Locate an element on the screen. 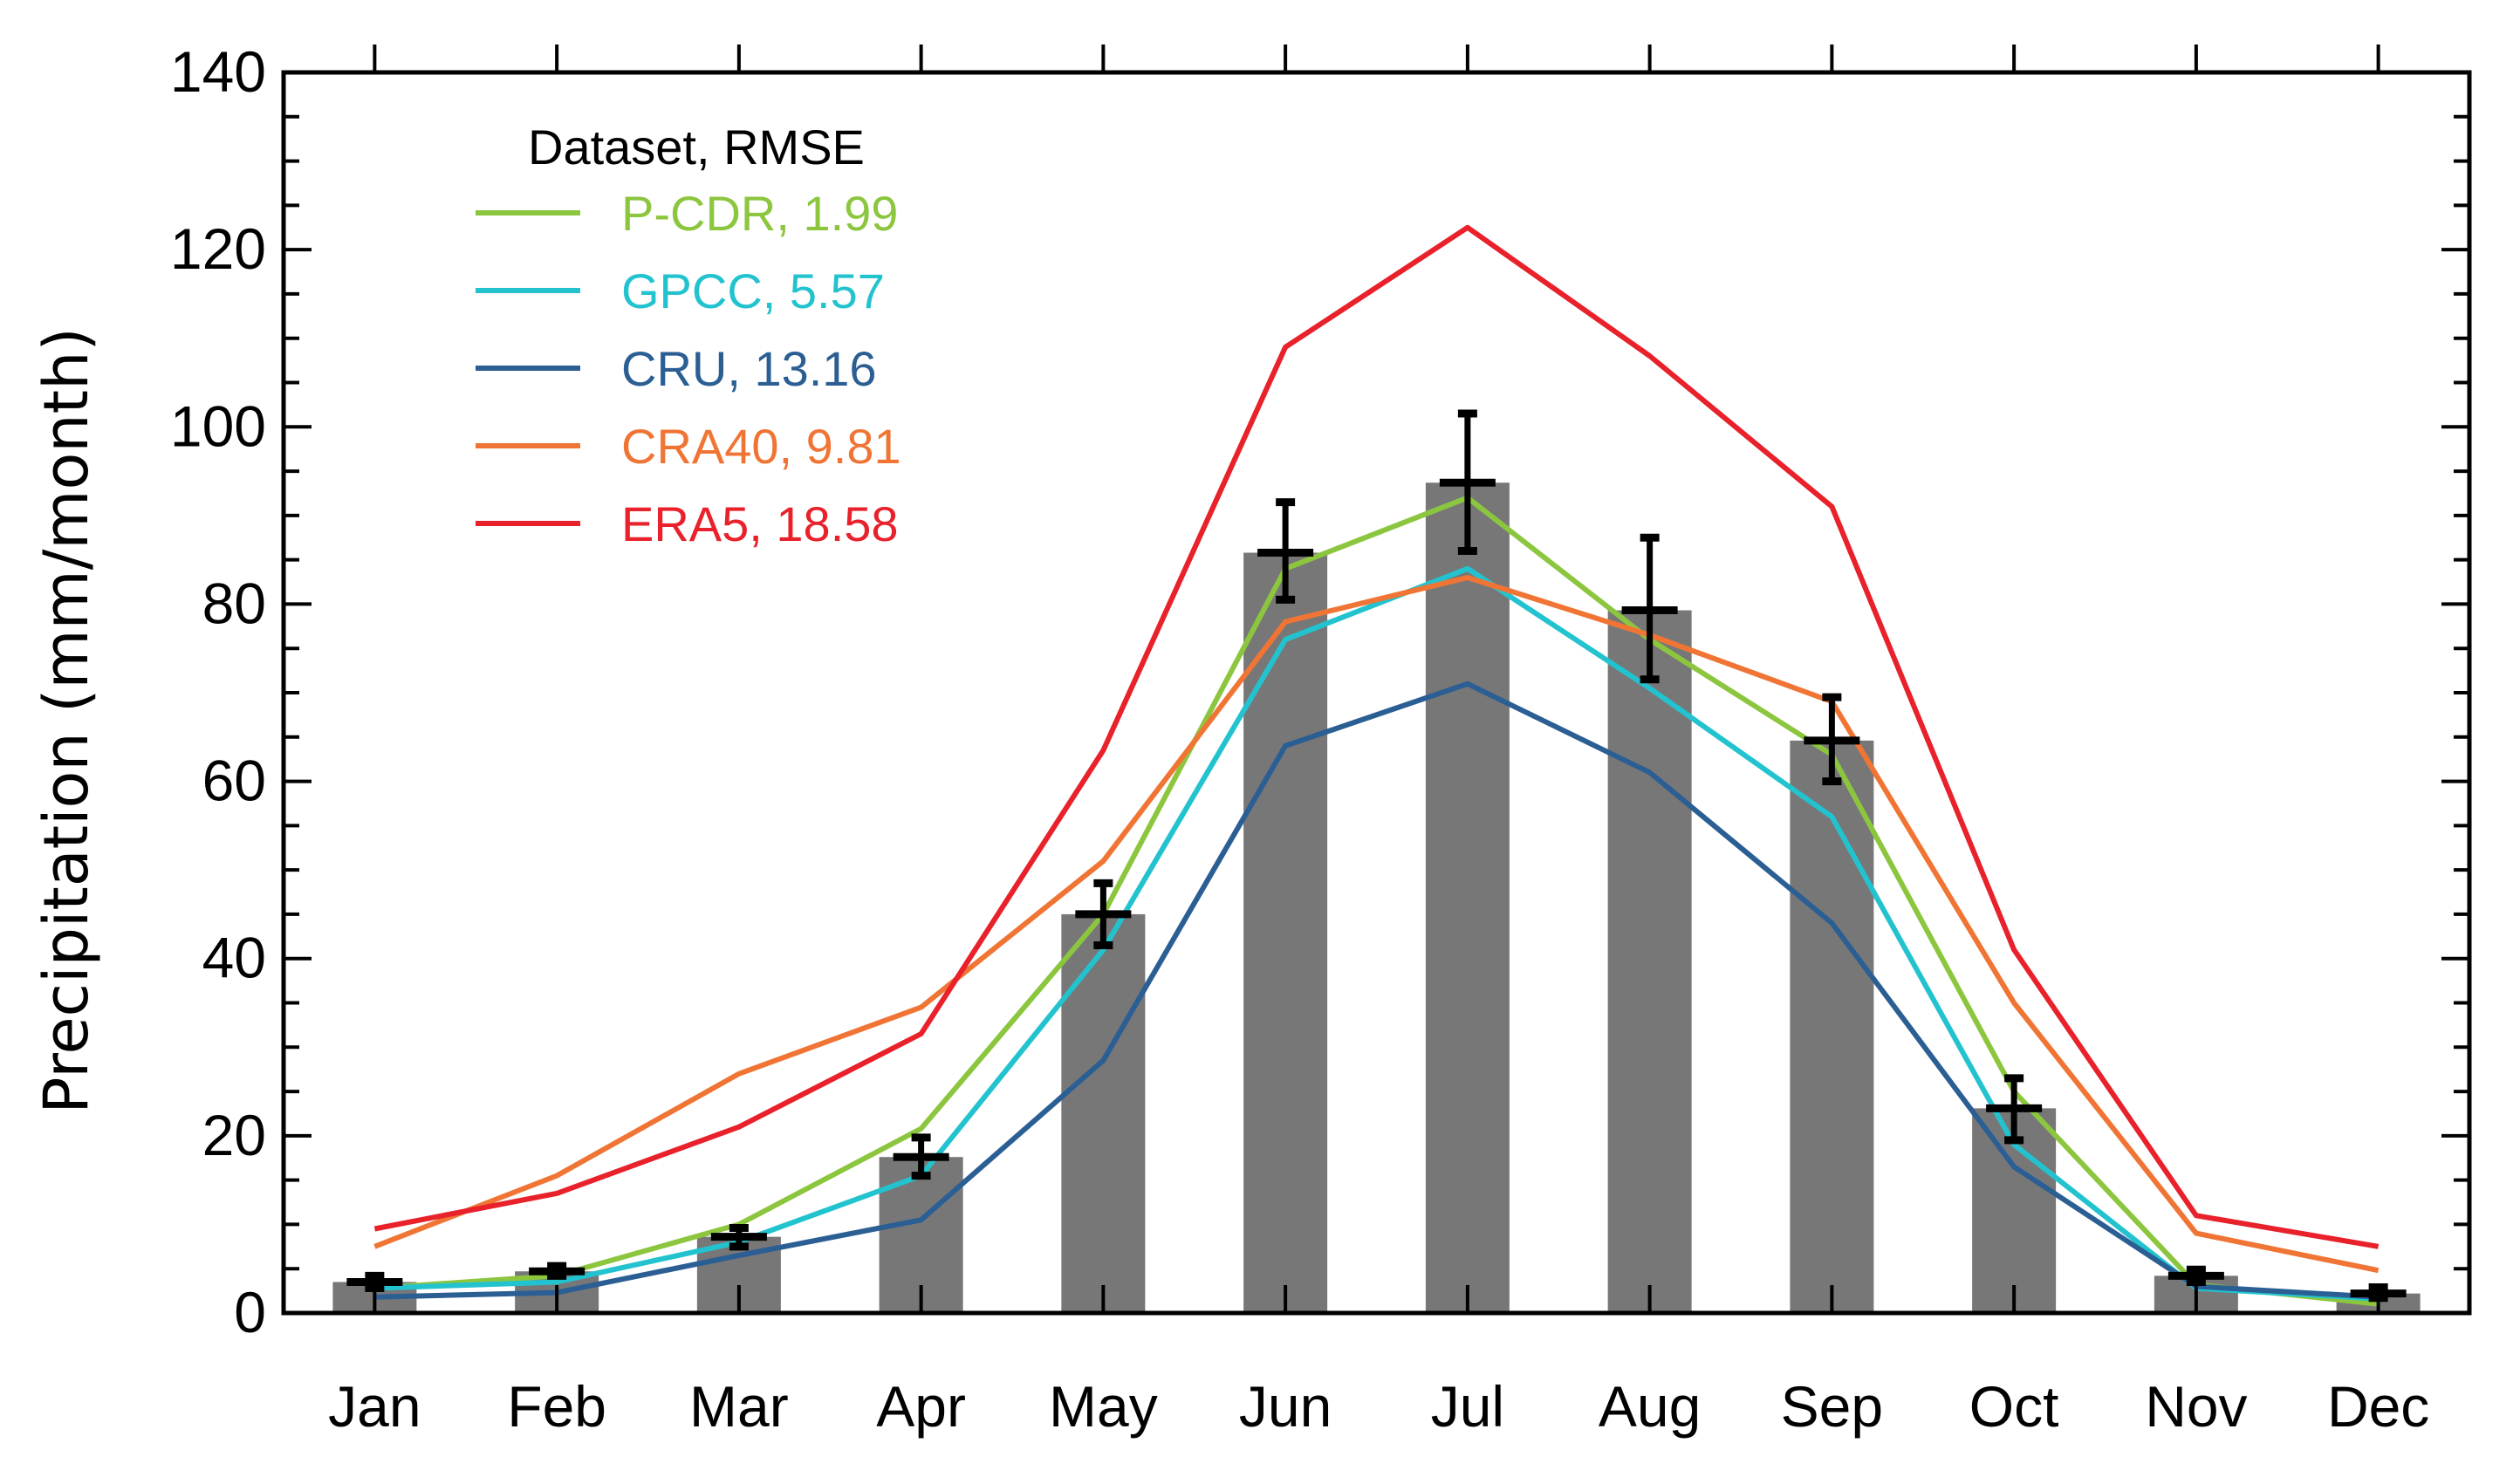 This screenshot has width=2520, height=1484. y-tick-label: 60 is located at coordinates (234, 781).